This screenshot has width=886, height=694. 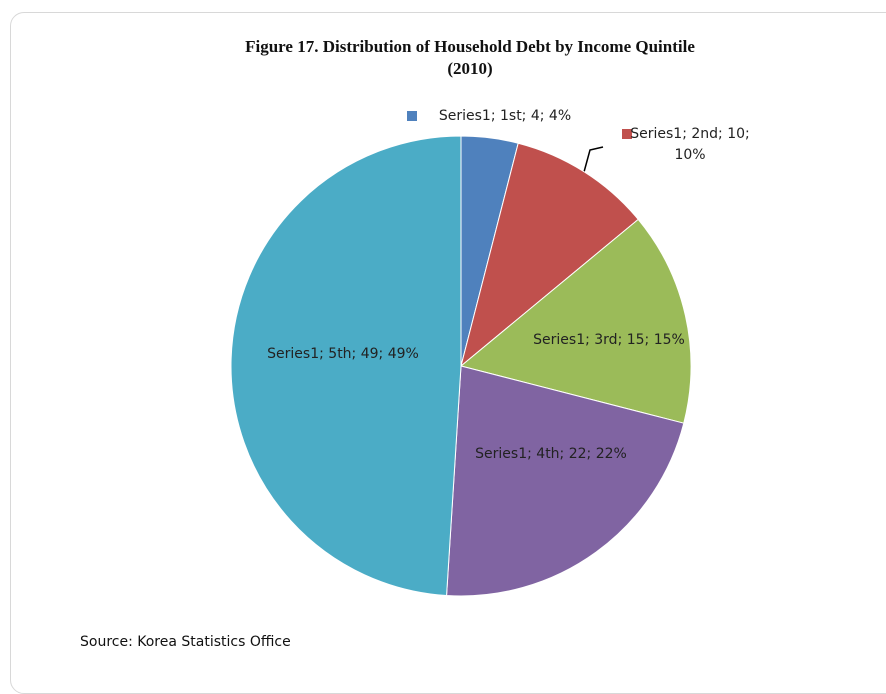 What do you see at coordinates (593, 159) in the screenshot?
I see `leader-line` at bounding box center [593, 159].